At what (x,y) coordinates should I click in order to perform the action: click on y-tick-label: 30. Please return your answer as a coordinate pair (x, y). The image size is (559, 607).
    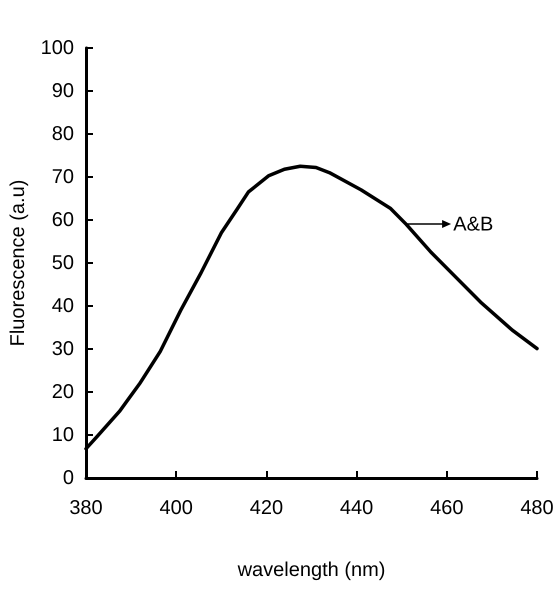
    Looking at the image, I should click on (63, 349).